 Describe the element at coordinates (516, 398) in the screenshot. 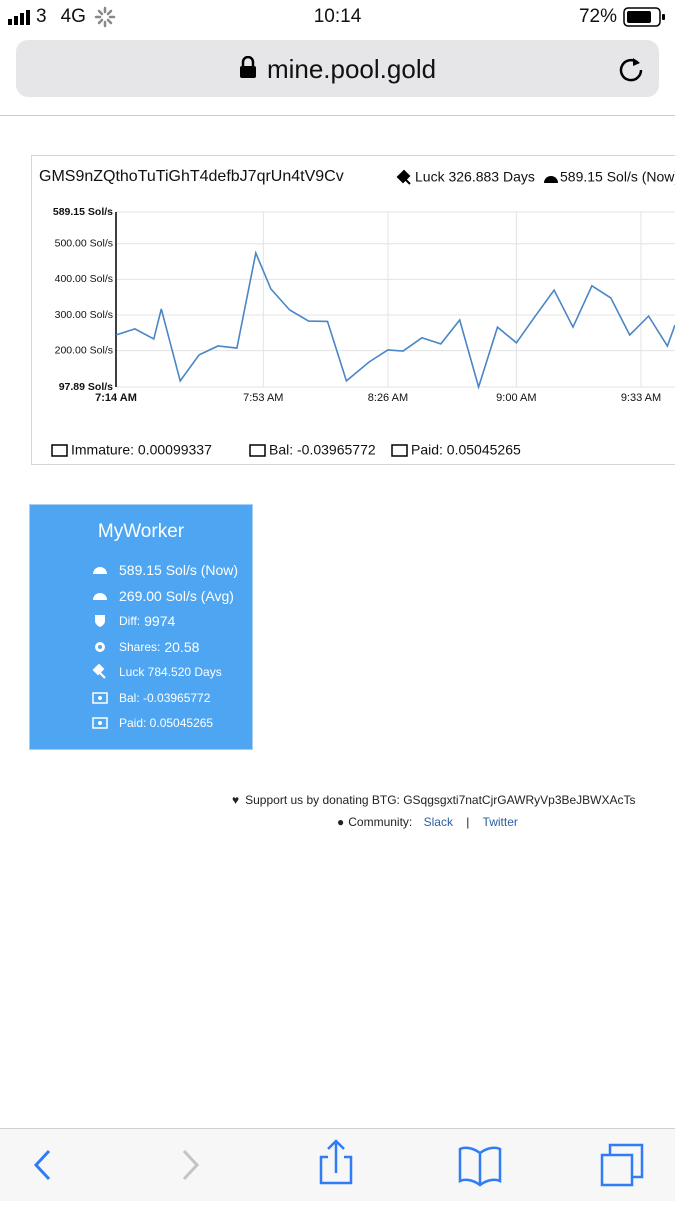

I see `x-tick-label: 9:00 AM` at that location.